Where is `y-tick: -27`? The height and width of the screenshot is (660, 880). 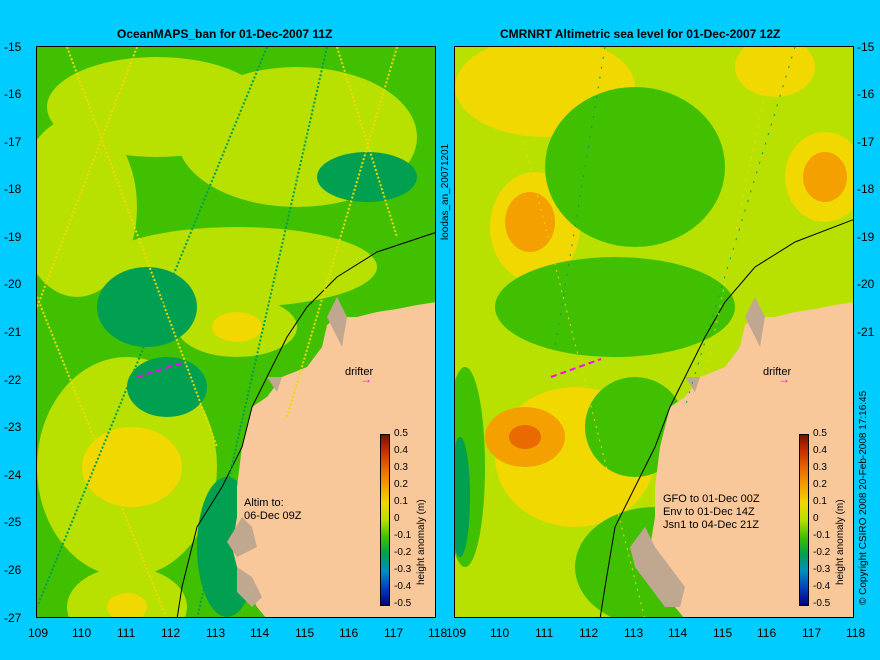
y-tick: -27 is located at coordinates (13, 618).